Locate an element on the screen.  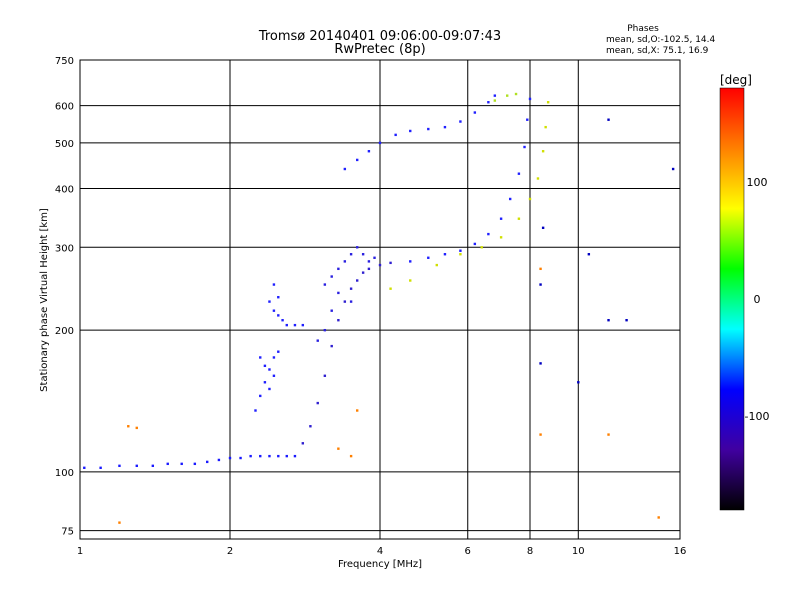
y-tick-label: 200 is located at coordinates (64, 331).